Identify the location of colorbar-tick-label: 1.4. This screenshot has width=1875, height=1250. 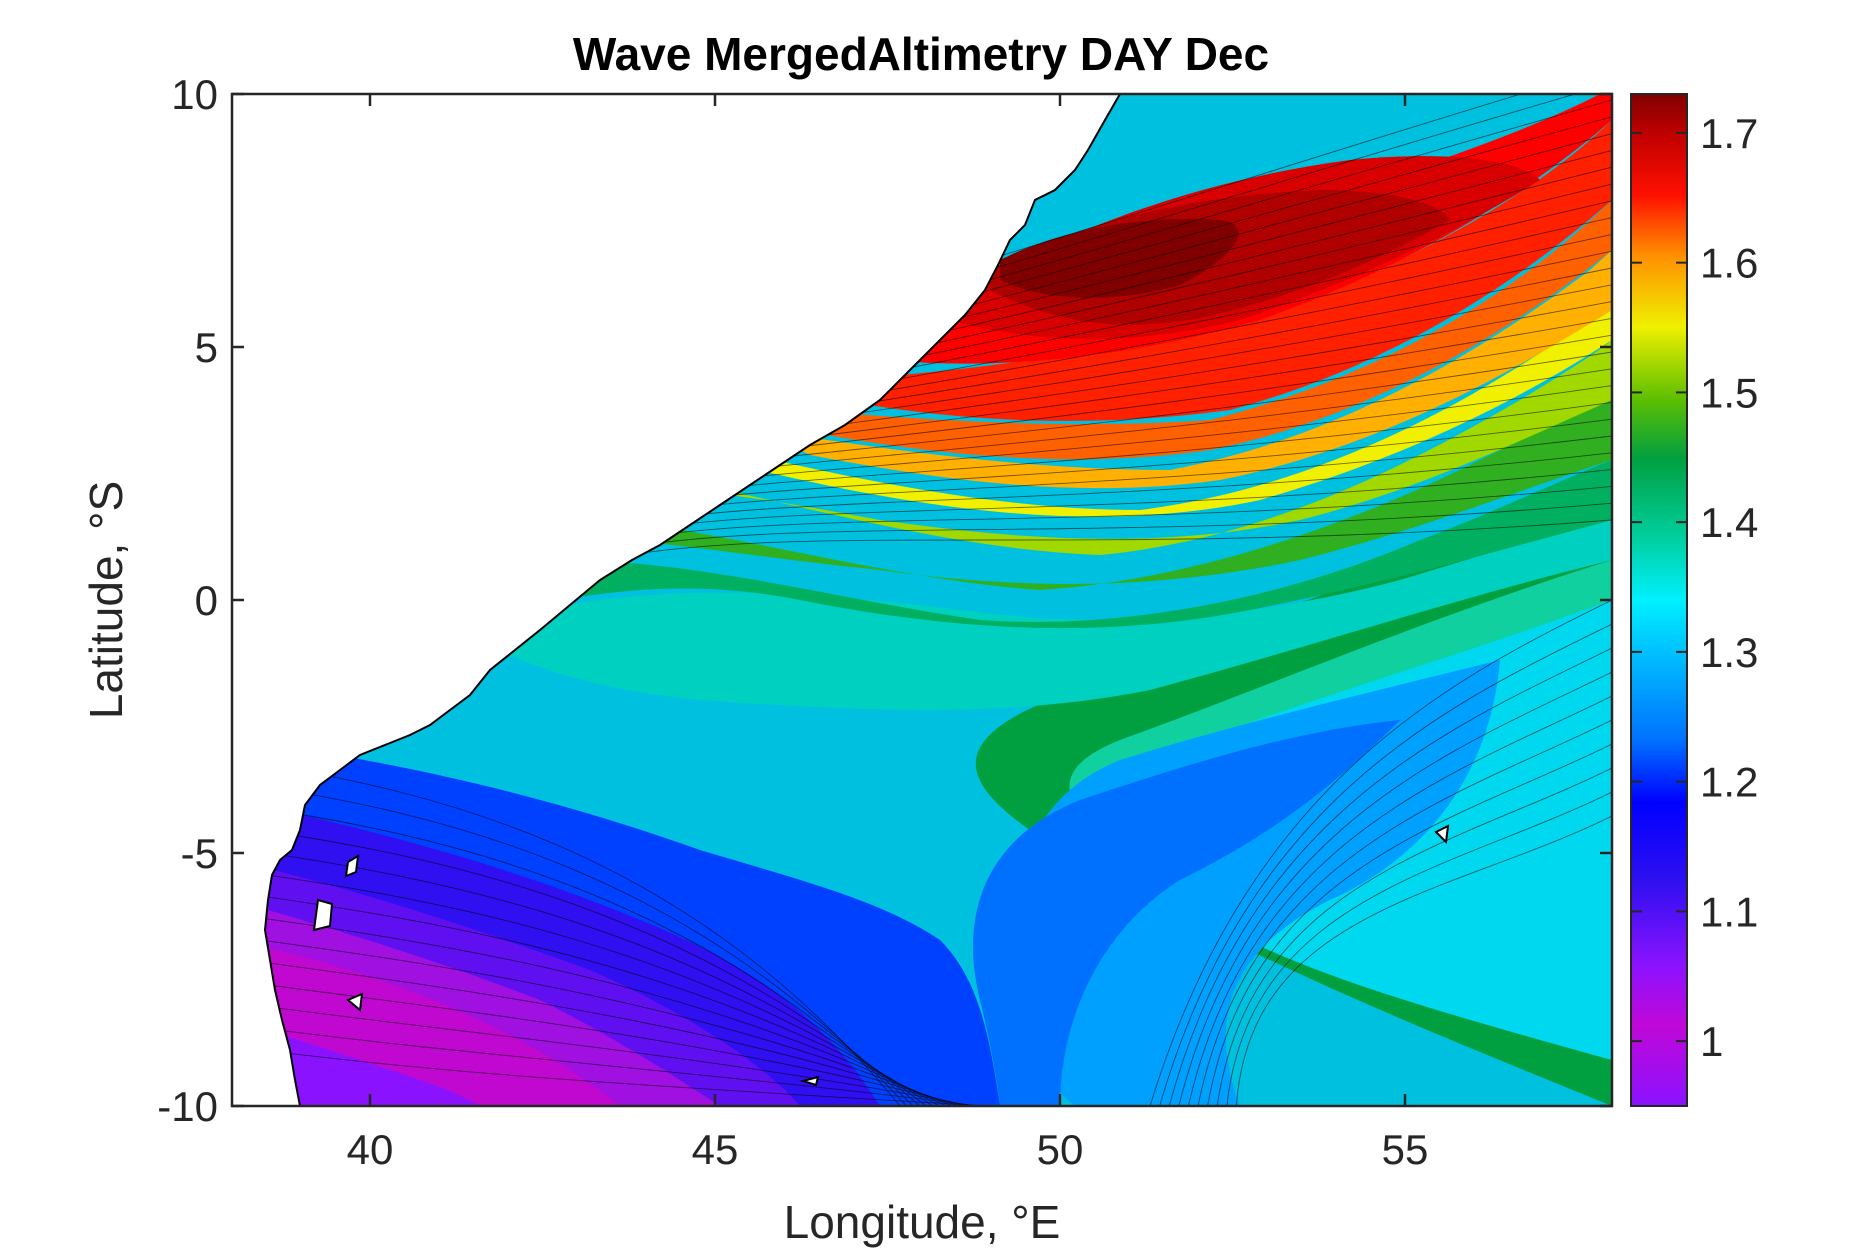
(1729, 522).